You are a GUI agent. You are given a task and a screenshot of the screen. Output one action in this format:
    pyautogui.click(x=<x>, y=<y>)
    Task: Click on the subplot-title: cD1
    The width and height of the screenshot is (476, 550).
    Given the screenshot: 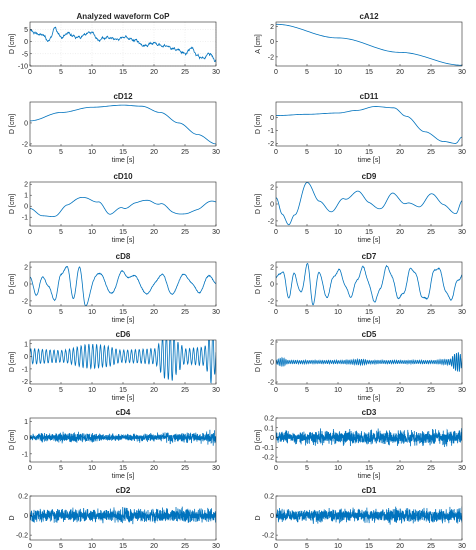 What is the action you would take?
    pyautogui.click(x=369, y=490)
    